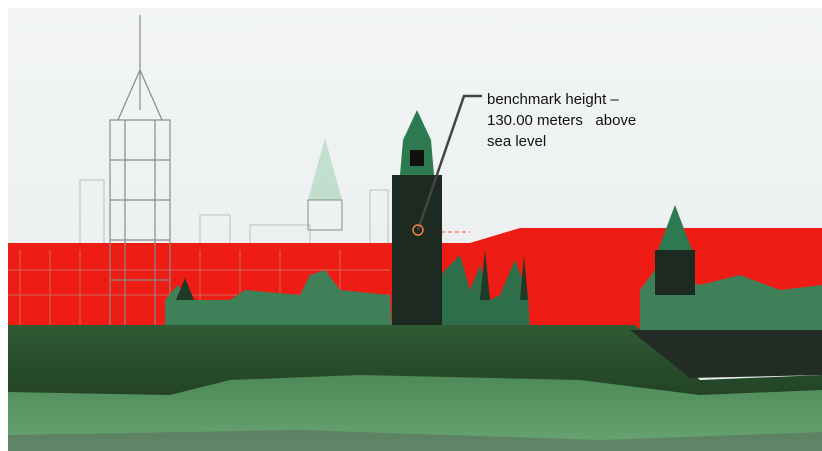 Image resolution: width=822 pixels, height=451 pixels. Describe the element at coordinates (417, 142) in the screenshot. I see `peace-tower-roof` at that location.